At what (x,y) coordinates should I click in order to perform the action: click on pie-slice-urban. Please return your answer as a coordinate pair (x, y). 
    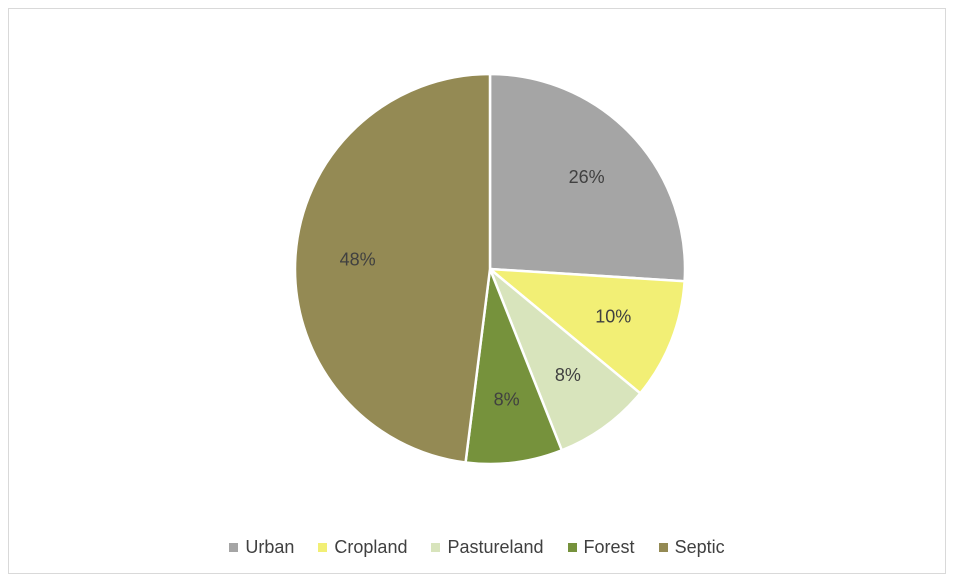
    Looking at the image, I should click on (587, 177).